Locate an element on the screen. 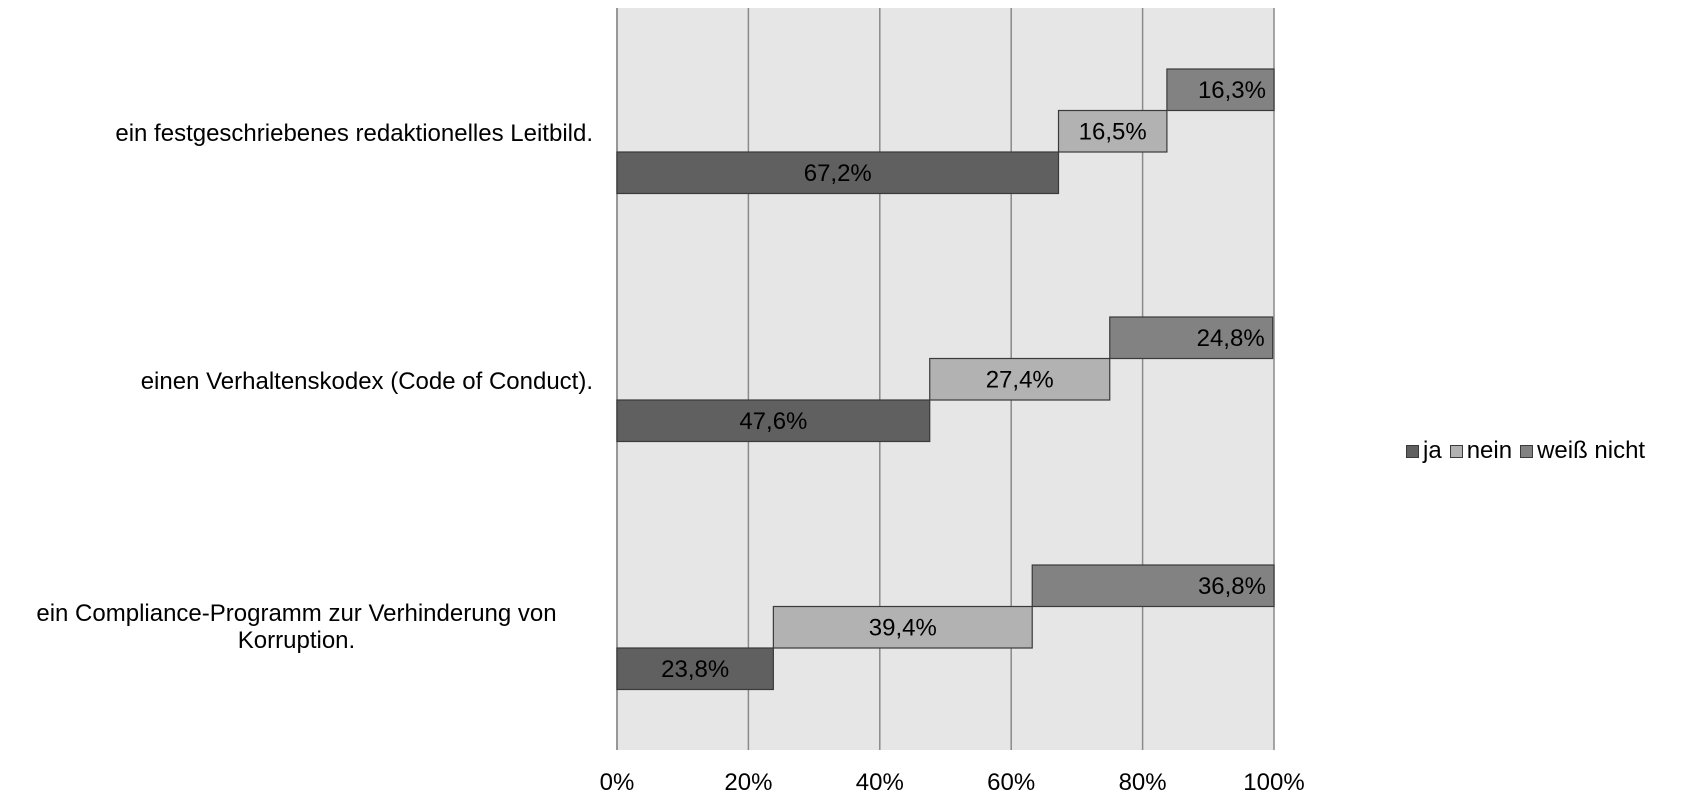 Image resolution: width=1684 pixels, height=797 pixels. data-label-ja-3: 23,8% is located at coordinates (695, 669).